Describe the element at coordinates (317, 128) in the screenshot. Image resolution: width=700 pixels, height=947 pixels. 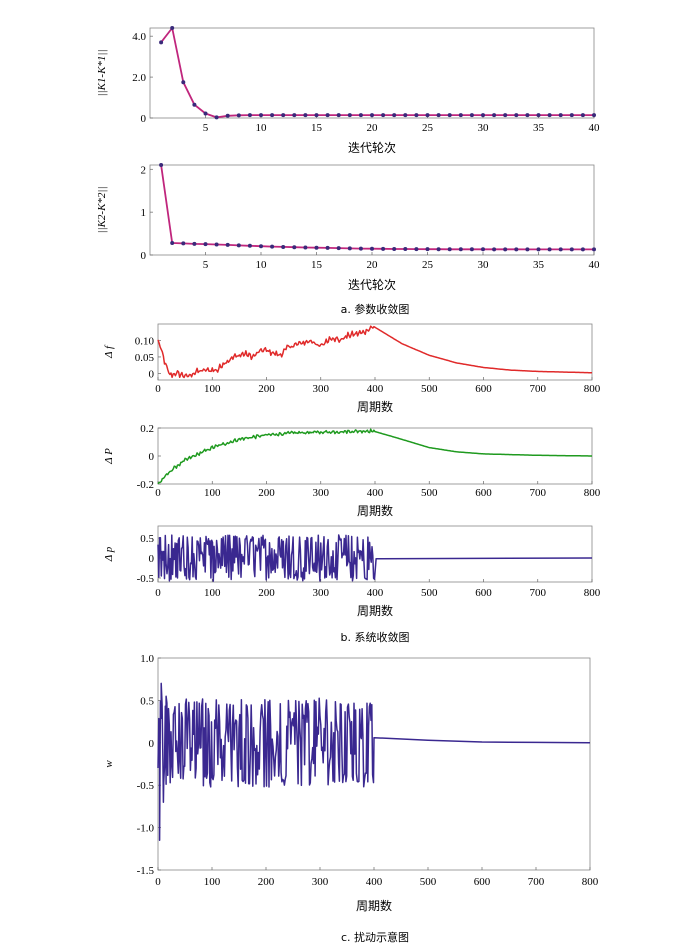
I see `x-tick-label: 15` at that location.